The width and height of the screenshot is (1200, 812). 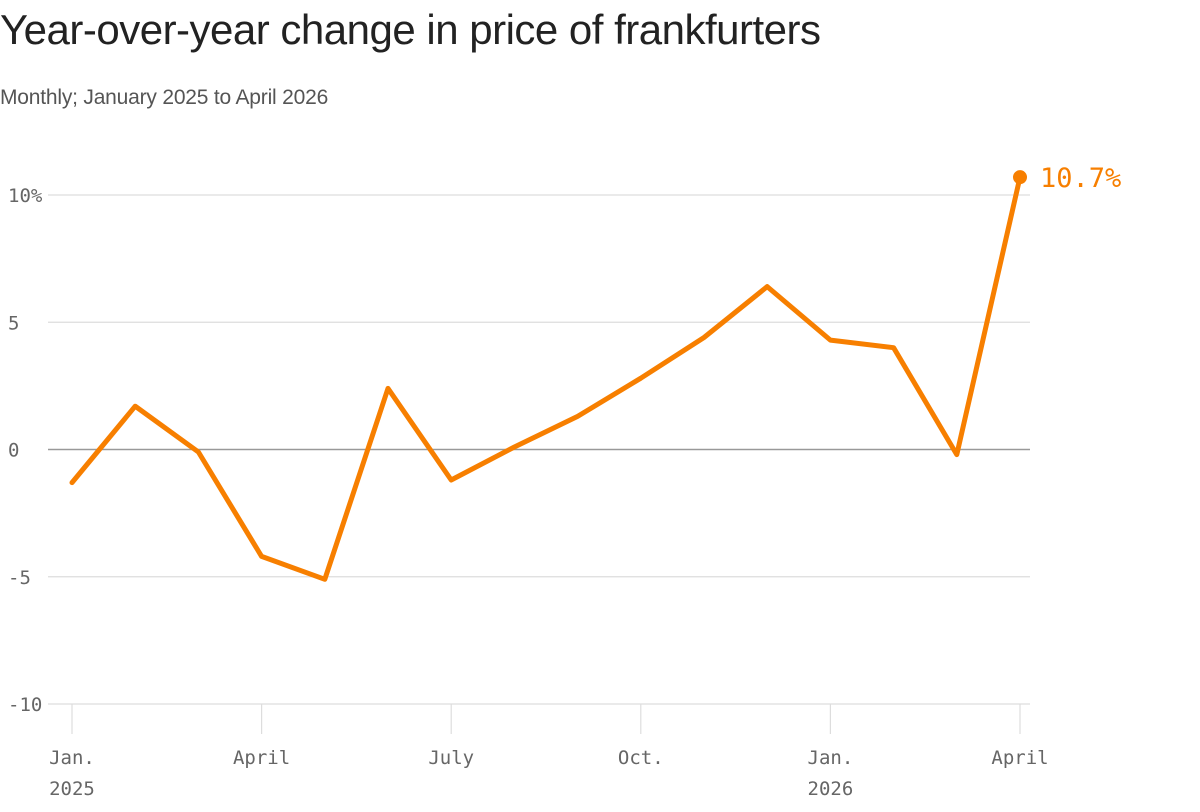 I want to click on y-tick-label: 10%, so click(x=25, y=196).